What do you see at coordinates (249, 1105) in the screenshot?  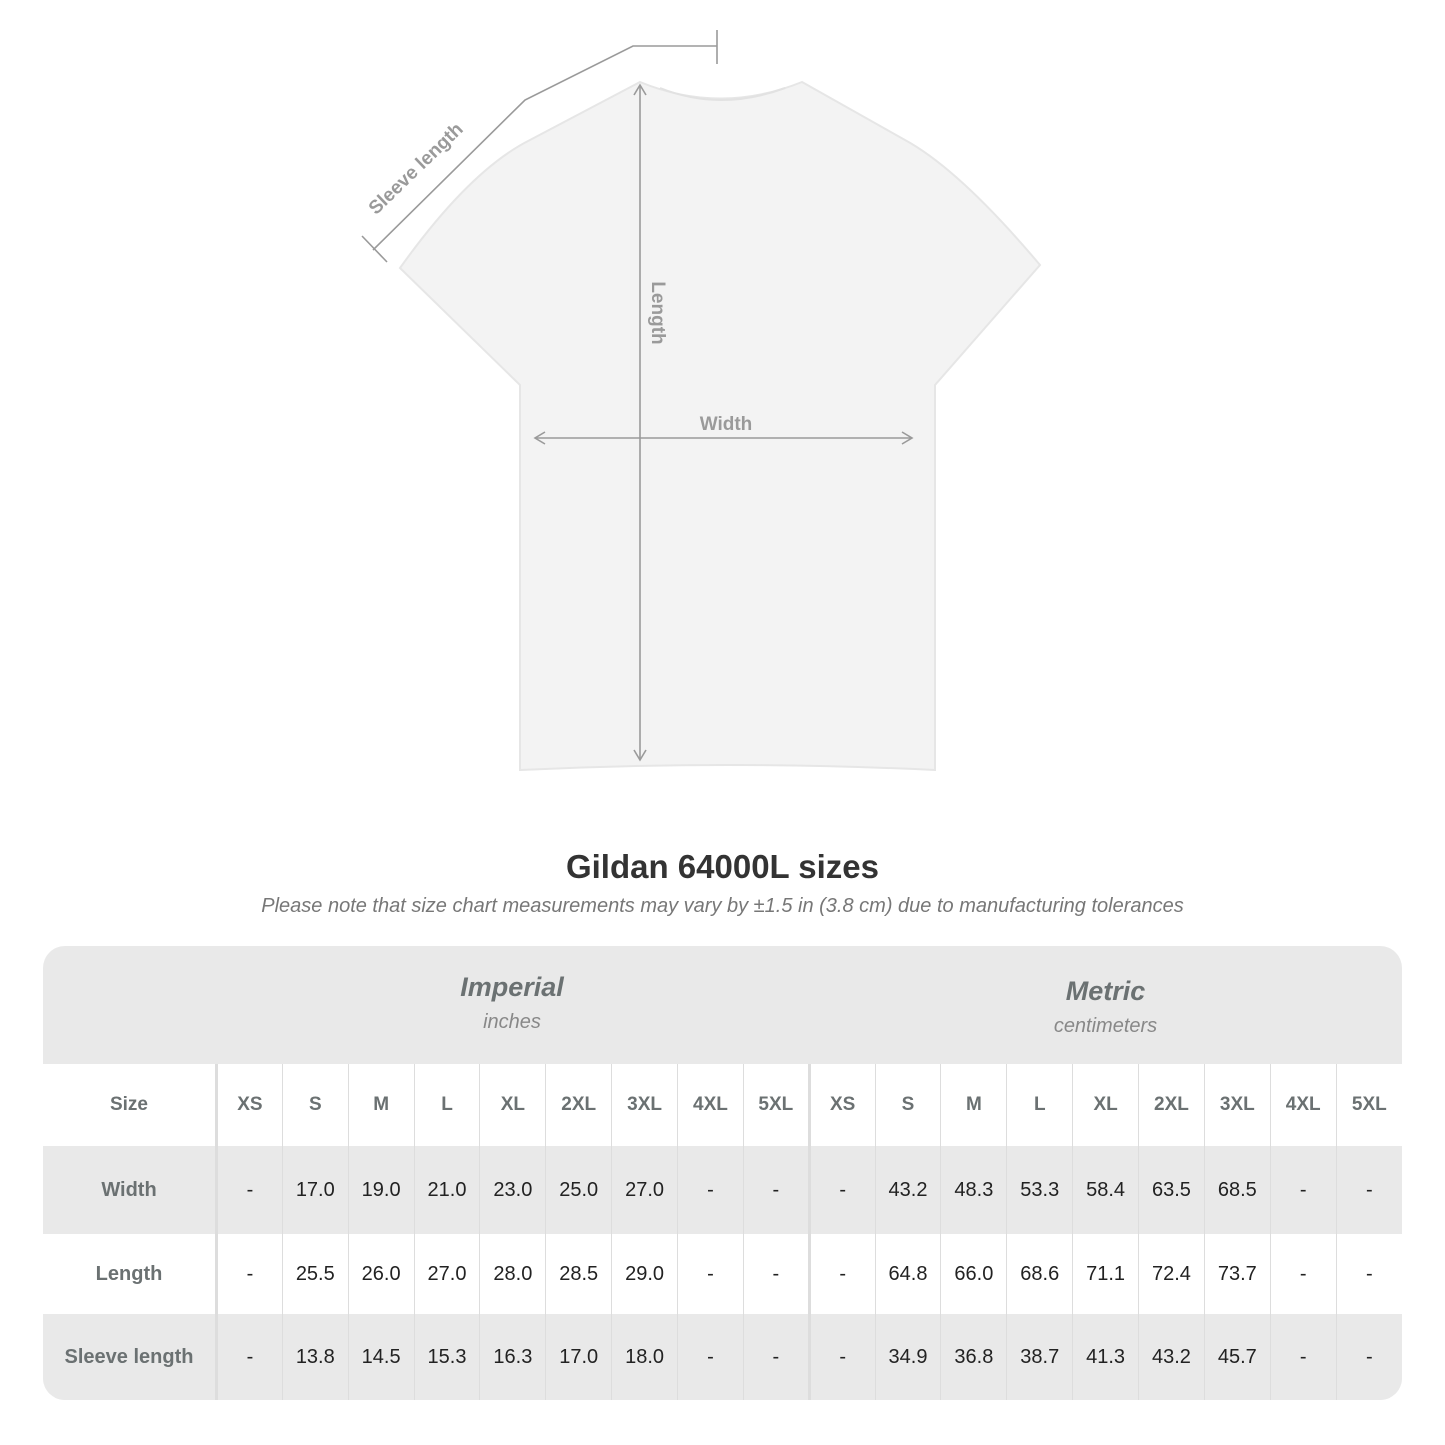 I see `imperial-size-xs: XS` at bounding box center [249, 1105].